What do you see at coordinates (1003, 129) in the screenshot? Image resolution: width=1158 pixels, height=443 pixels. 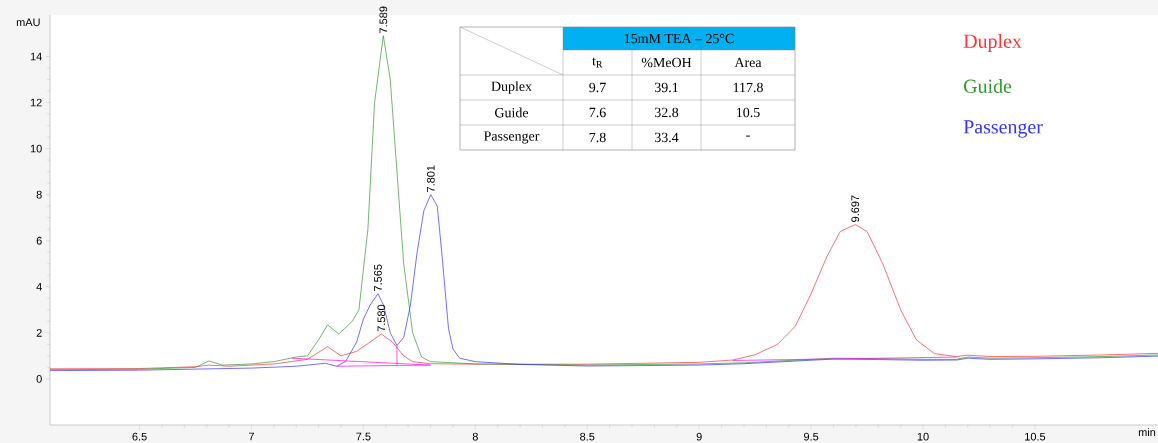 I see `text: Passenger` at bounding box center [1003, 129].